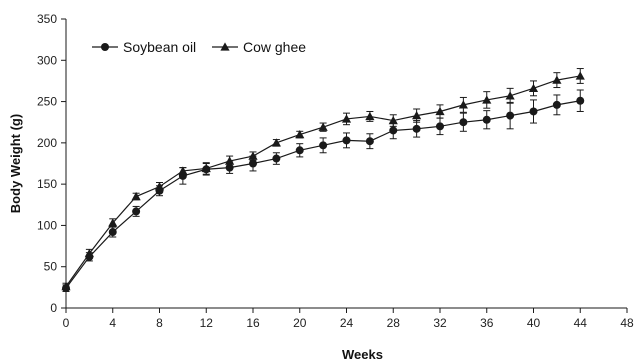  I want to click on x-tick-label: 16, so click(253, 323).